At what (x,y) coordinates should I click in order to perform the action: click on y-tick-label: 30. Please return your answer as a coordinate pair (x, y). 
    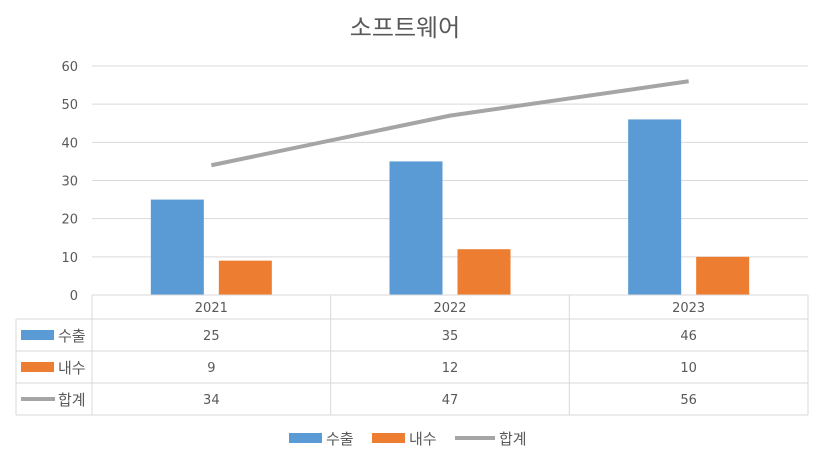
    Looking at the image, I should click on (69, 182).